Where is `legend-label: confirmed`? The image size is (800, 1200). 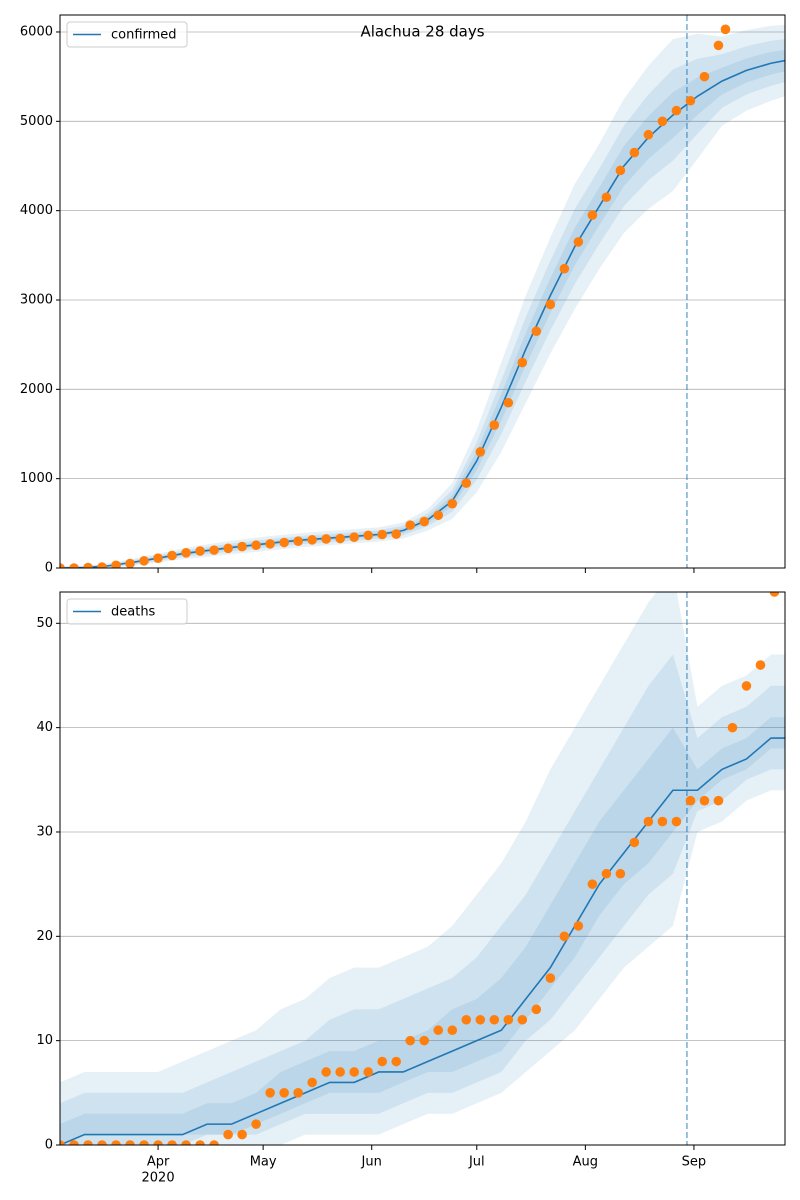
legend-label: confirmed is located at coordinates (144, 35).